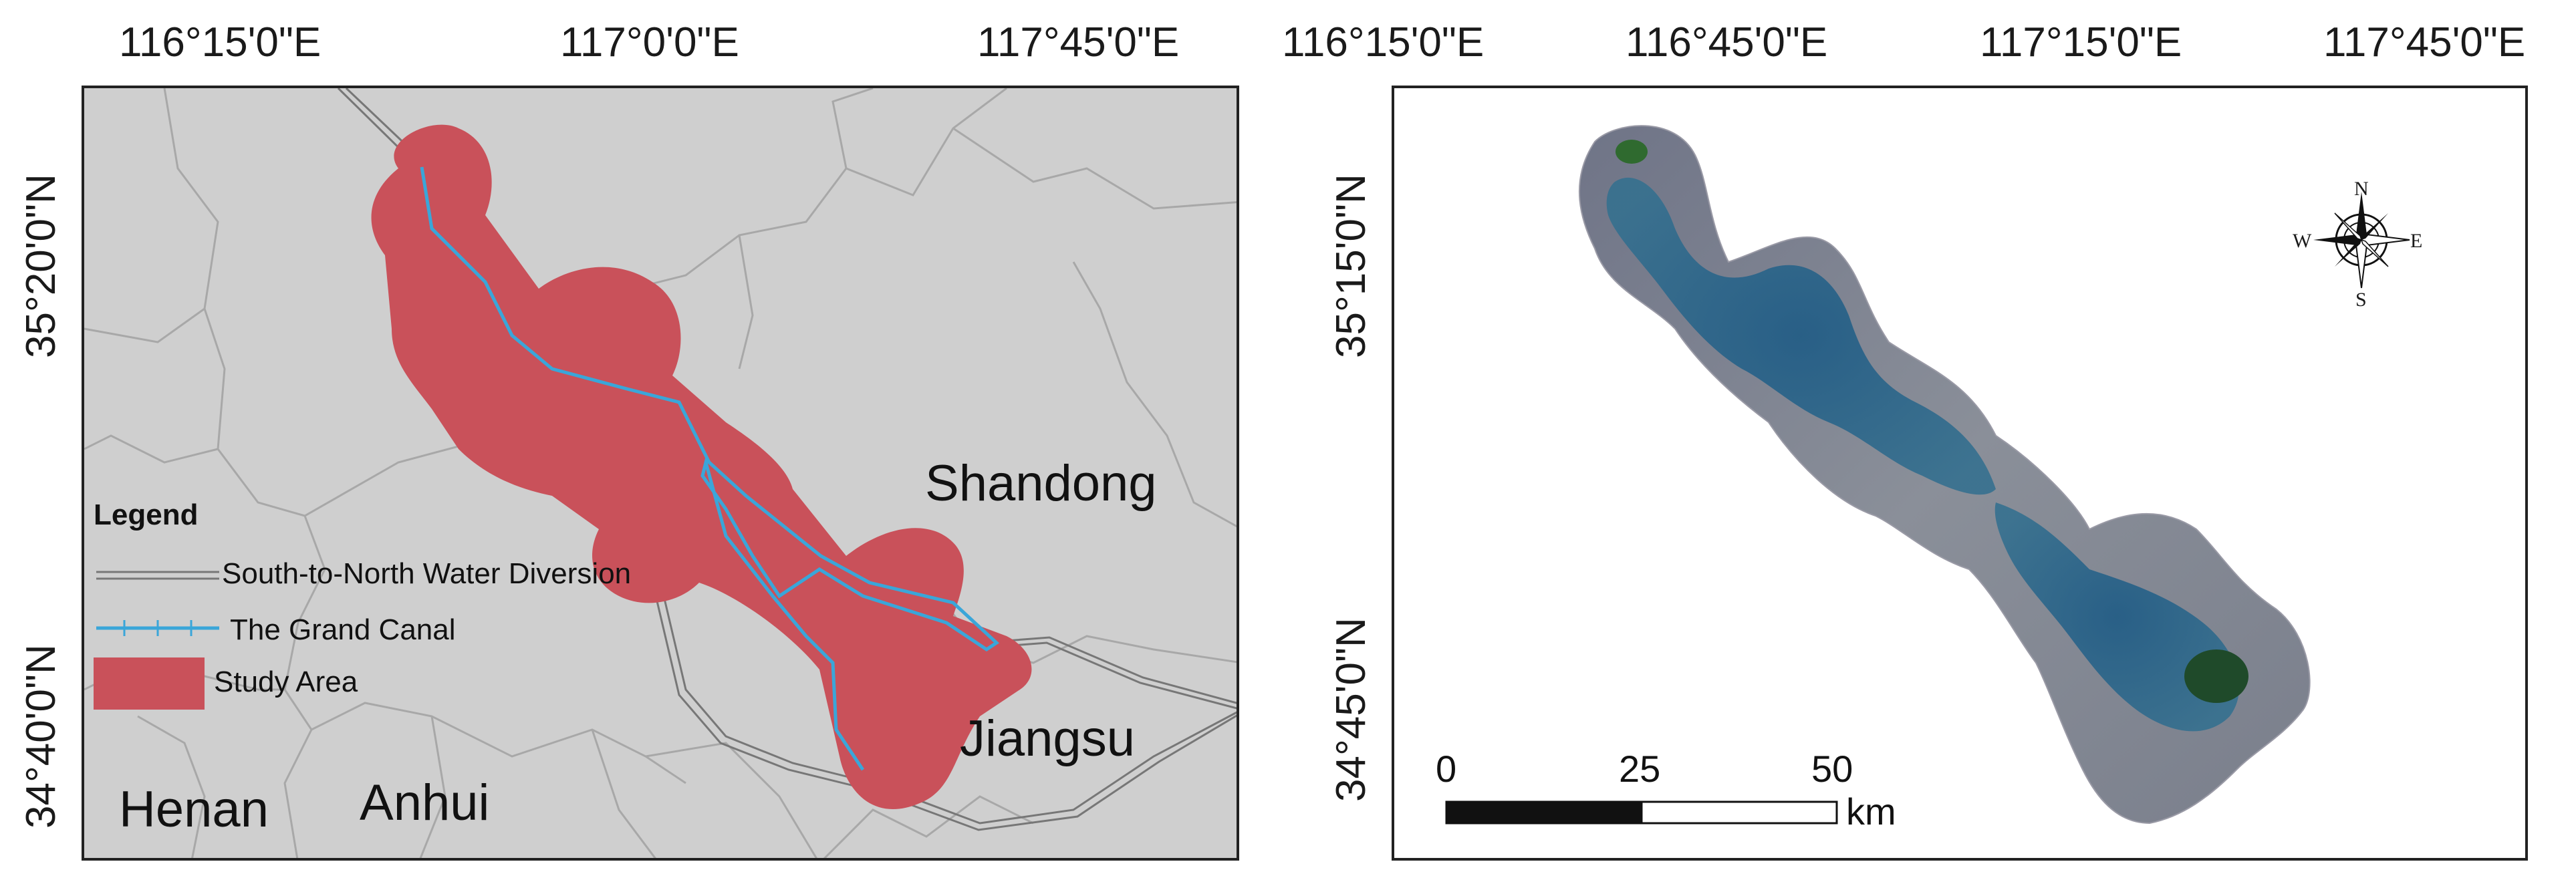 The image size is (2576, 884). What do you see at coordinates (286, 682) in the screenshot?
I see `legend-label-study-area: Study Area` at bounding box center [286, 682].